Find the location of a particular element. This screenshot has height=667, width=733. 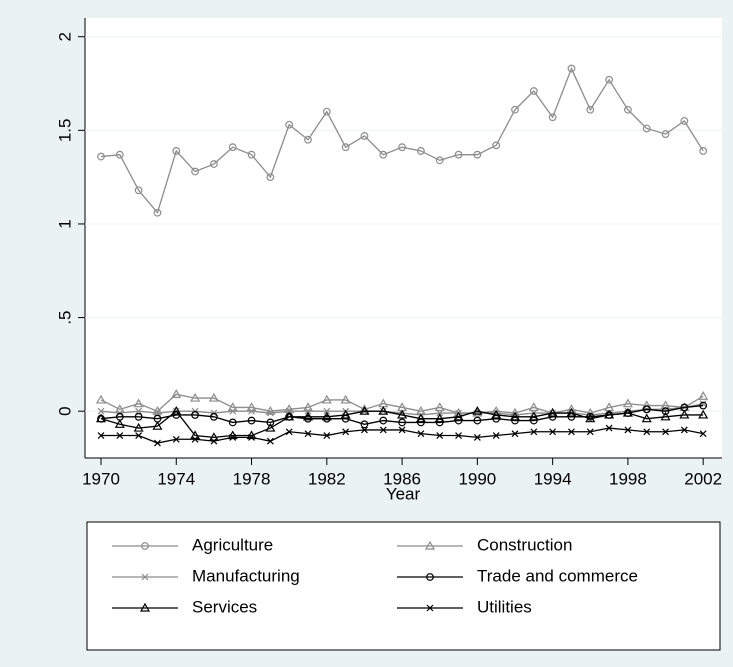

legend-label: Agriculture is located at coordinates (232, 544).